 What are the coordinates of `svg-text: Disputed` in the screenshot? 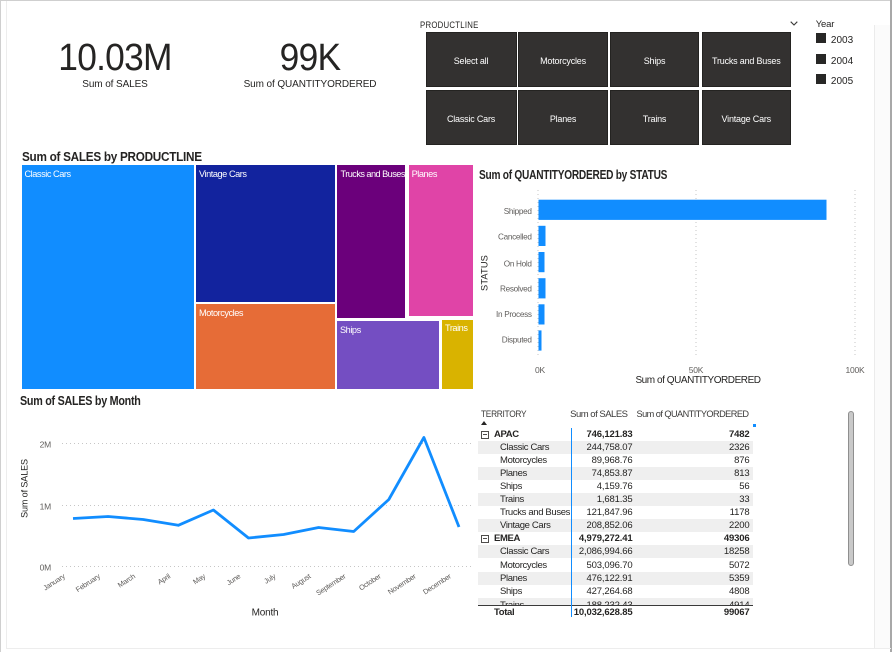 It's located at (517, 340).